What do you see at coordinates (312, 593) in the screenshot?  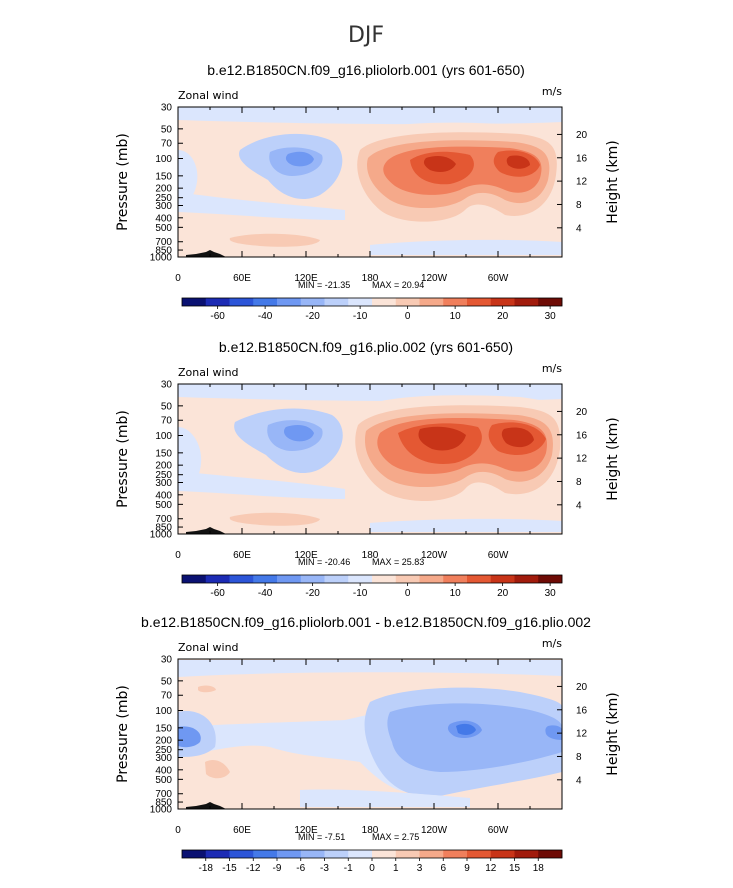 I see `colorbar-label: -20` at bounding box center [312, 593].